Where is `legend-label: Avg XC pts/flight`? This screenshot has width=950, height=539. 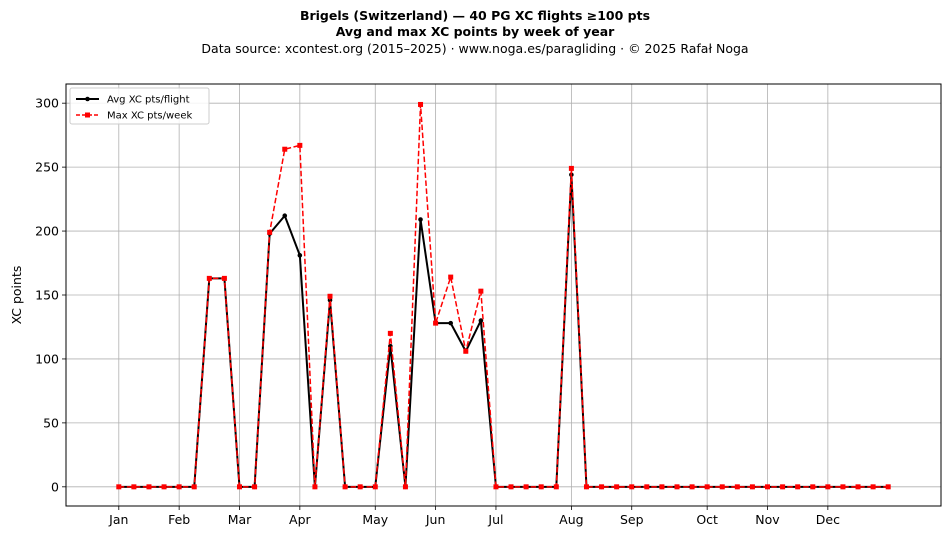
legend-label: Avg XC pts/flight is located at coordinates (148, 100).